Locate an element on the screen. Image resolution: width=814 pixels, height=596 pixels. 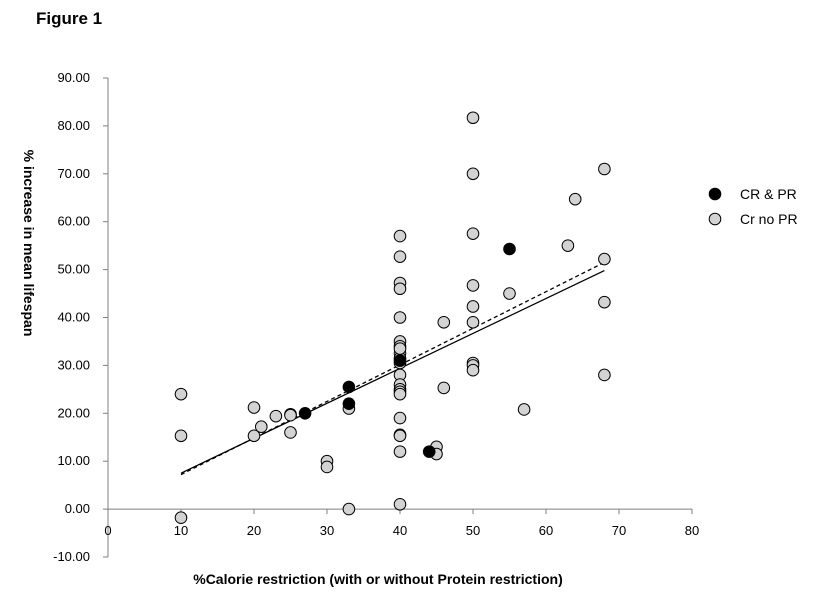
y-tick-label: 10.00 is located at coordinates (73, 460).